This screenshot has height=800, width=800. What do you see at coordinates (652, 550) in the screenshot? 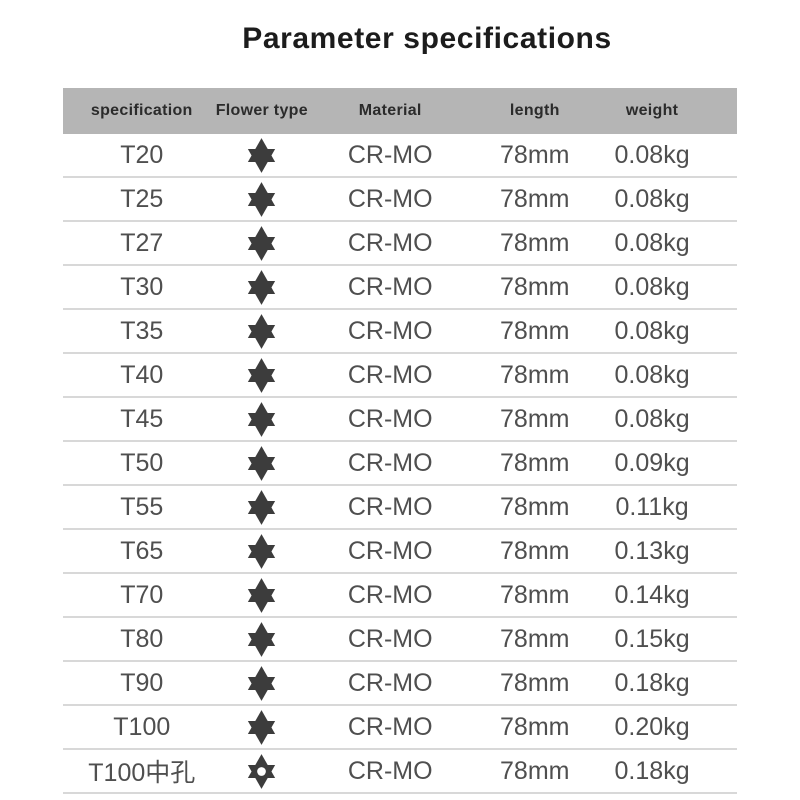
I see `weight-cell: 0.13kg` at bounding box center [652, 550].